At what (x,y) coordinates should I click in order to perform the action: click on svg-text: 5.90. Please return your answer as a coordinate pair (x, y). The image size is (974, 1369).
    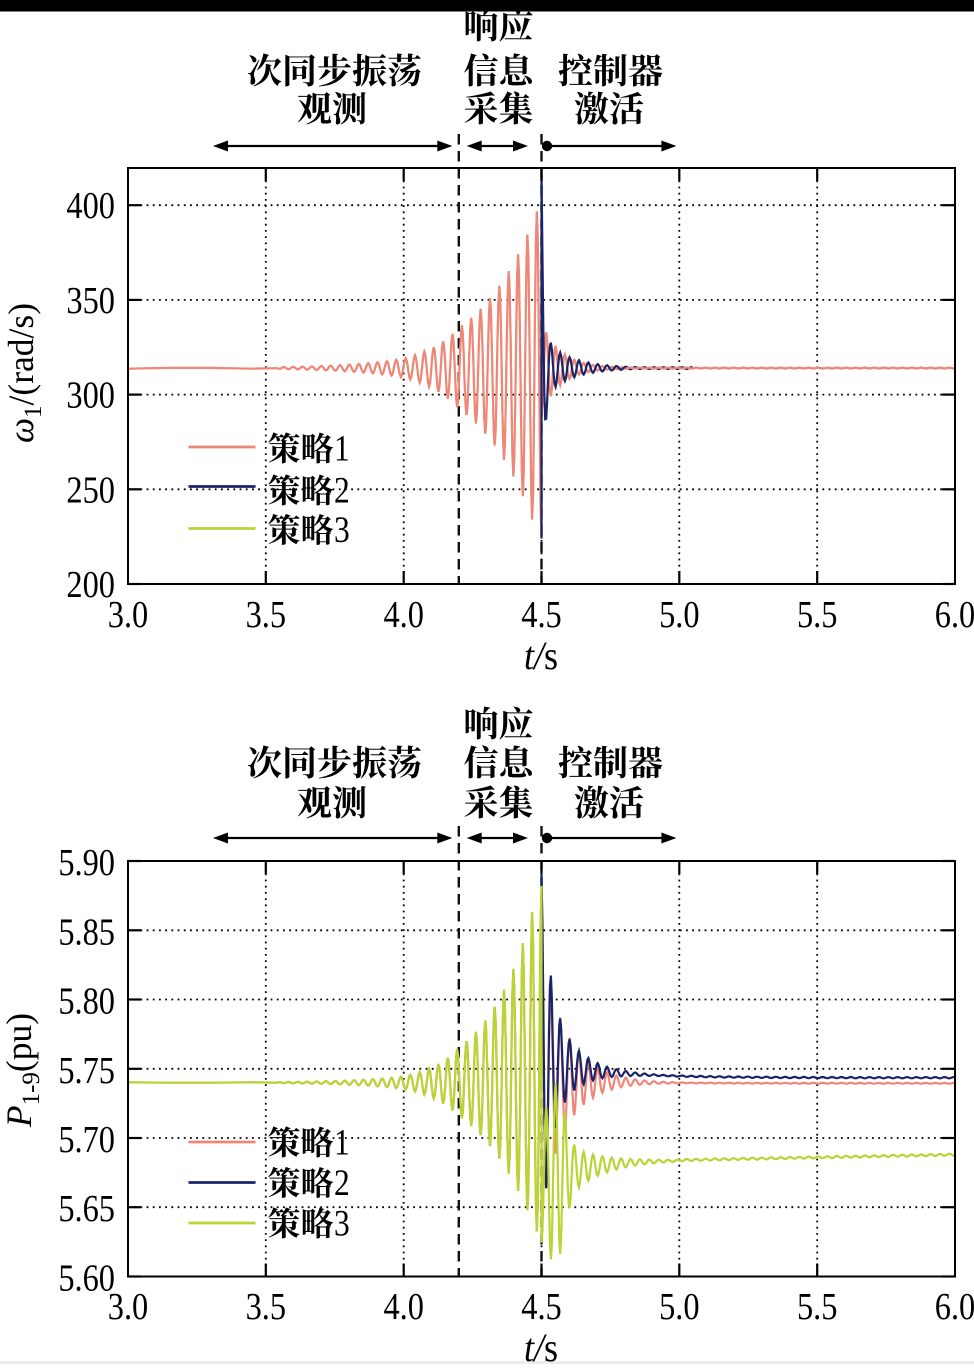
    Looking at the image, I should click on (86, 862).